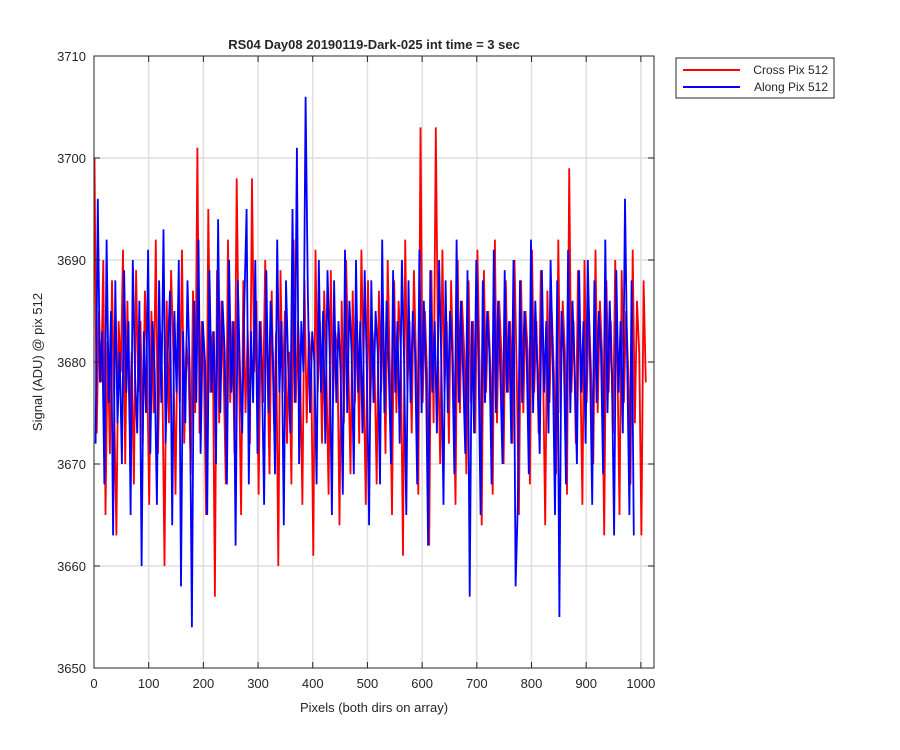  Describe the element at coordinates (368, 683) in the screenshot. I see `x-tick-label: 500` at that location.